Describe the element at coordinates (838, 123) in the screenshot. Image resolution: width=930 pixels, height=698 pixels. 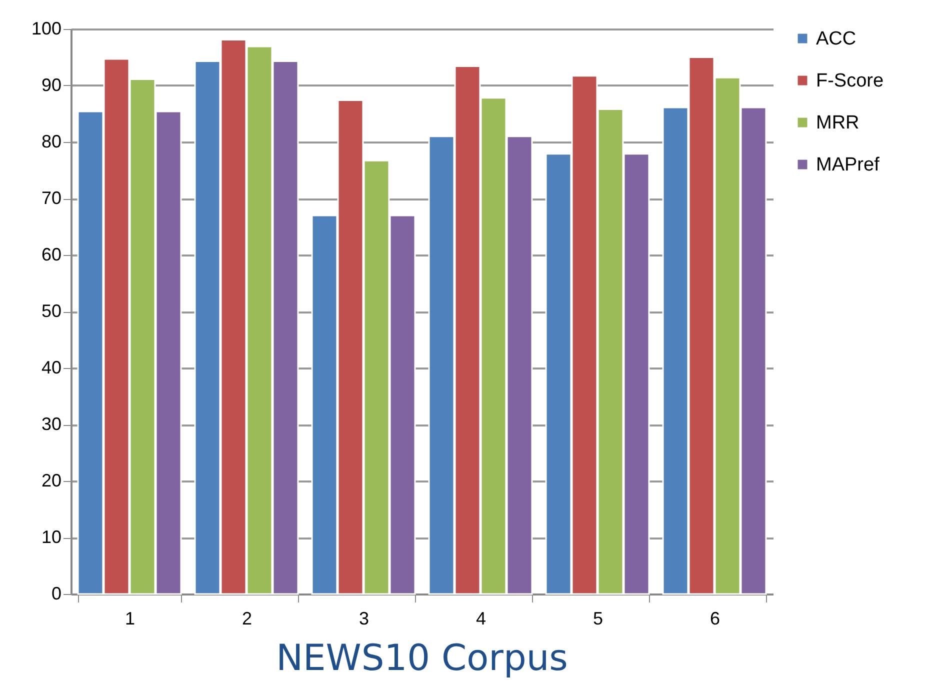
I see `legend-label: MRR` at that location.